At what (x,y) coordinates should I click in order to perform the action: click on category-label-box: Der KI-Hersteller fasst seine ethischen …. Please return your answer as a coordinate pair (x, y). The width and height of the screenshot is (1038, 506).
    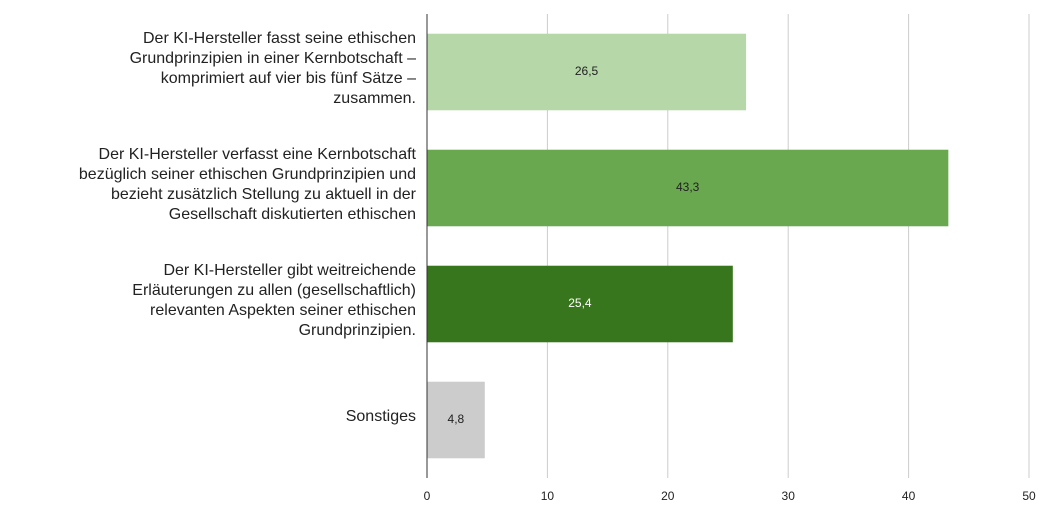
    Looking at the image, I should click on (208, 68).